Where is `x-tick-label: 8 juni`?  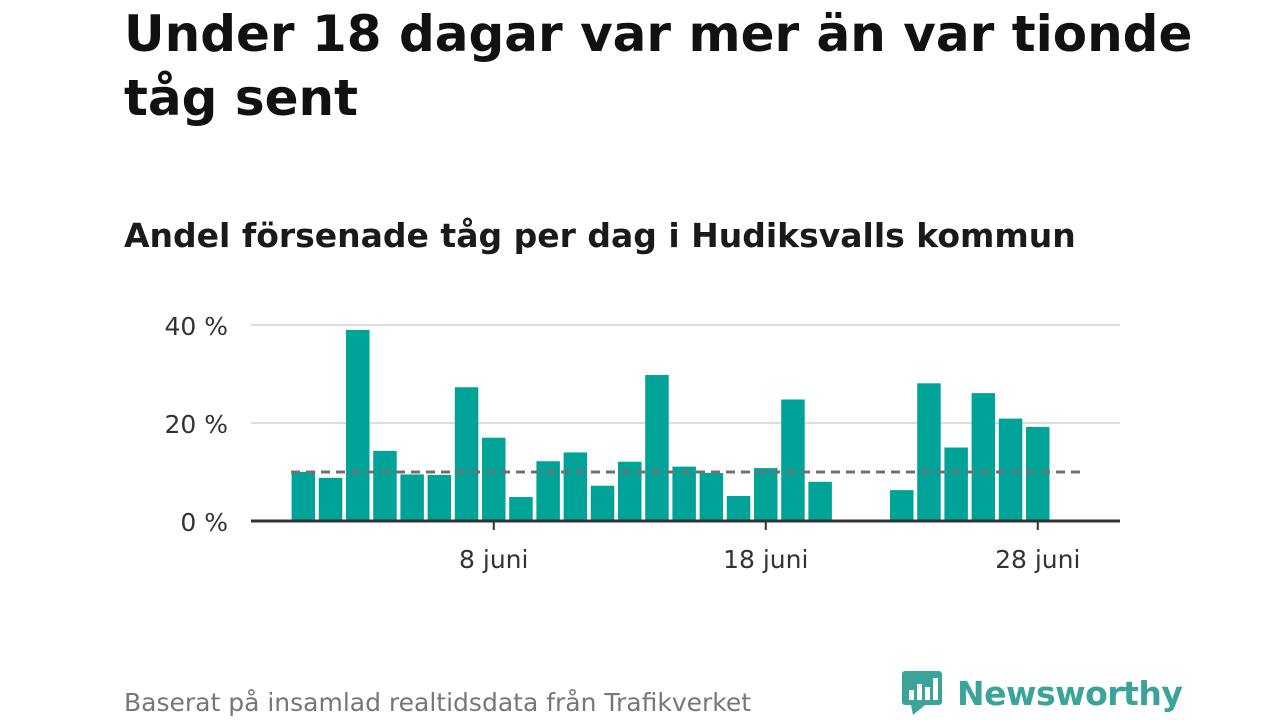
x-tick-label: 8 juni is located at coordinates (493, 559).